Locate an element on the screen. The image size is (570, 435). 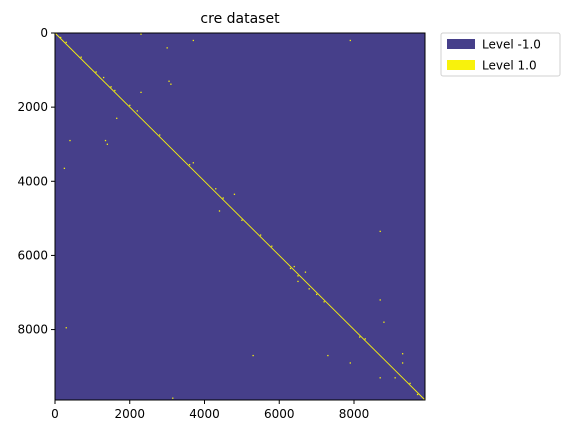
x-tick-label: 4000 is located at coordinates (204, 414).